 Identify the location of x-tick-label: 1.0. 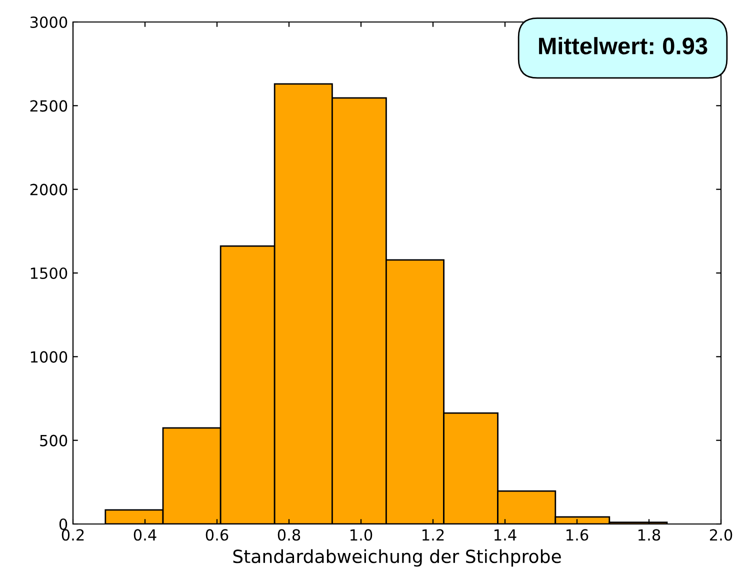
(361, 535).